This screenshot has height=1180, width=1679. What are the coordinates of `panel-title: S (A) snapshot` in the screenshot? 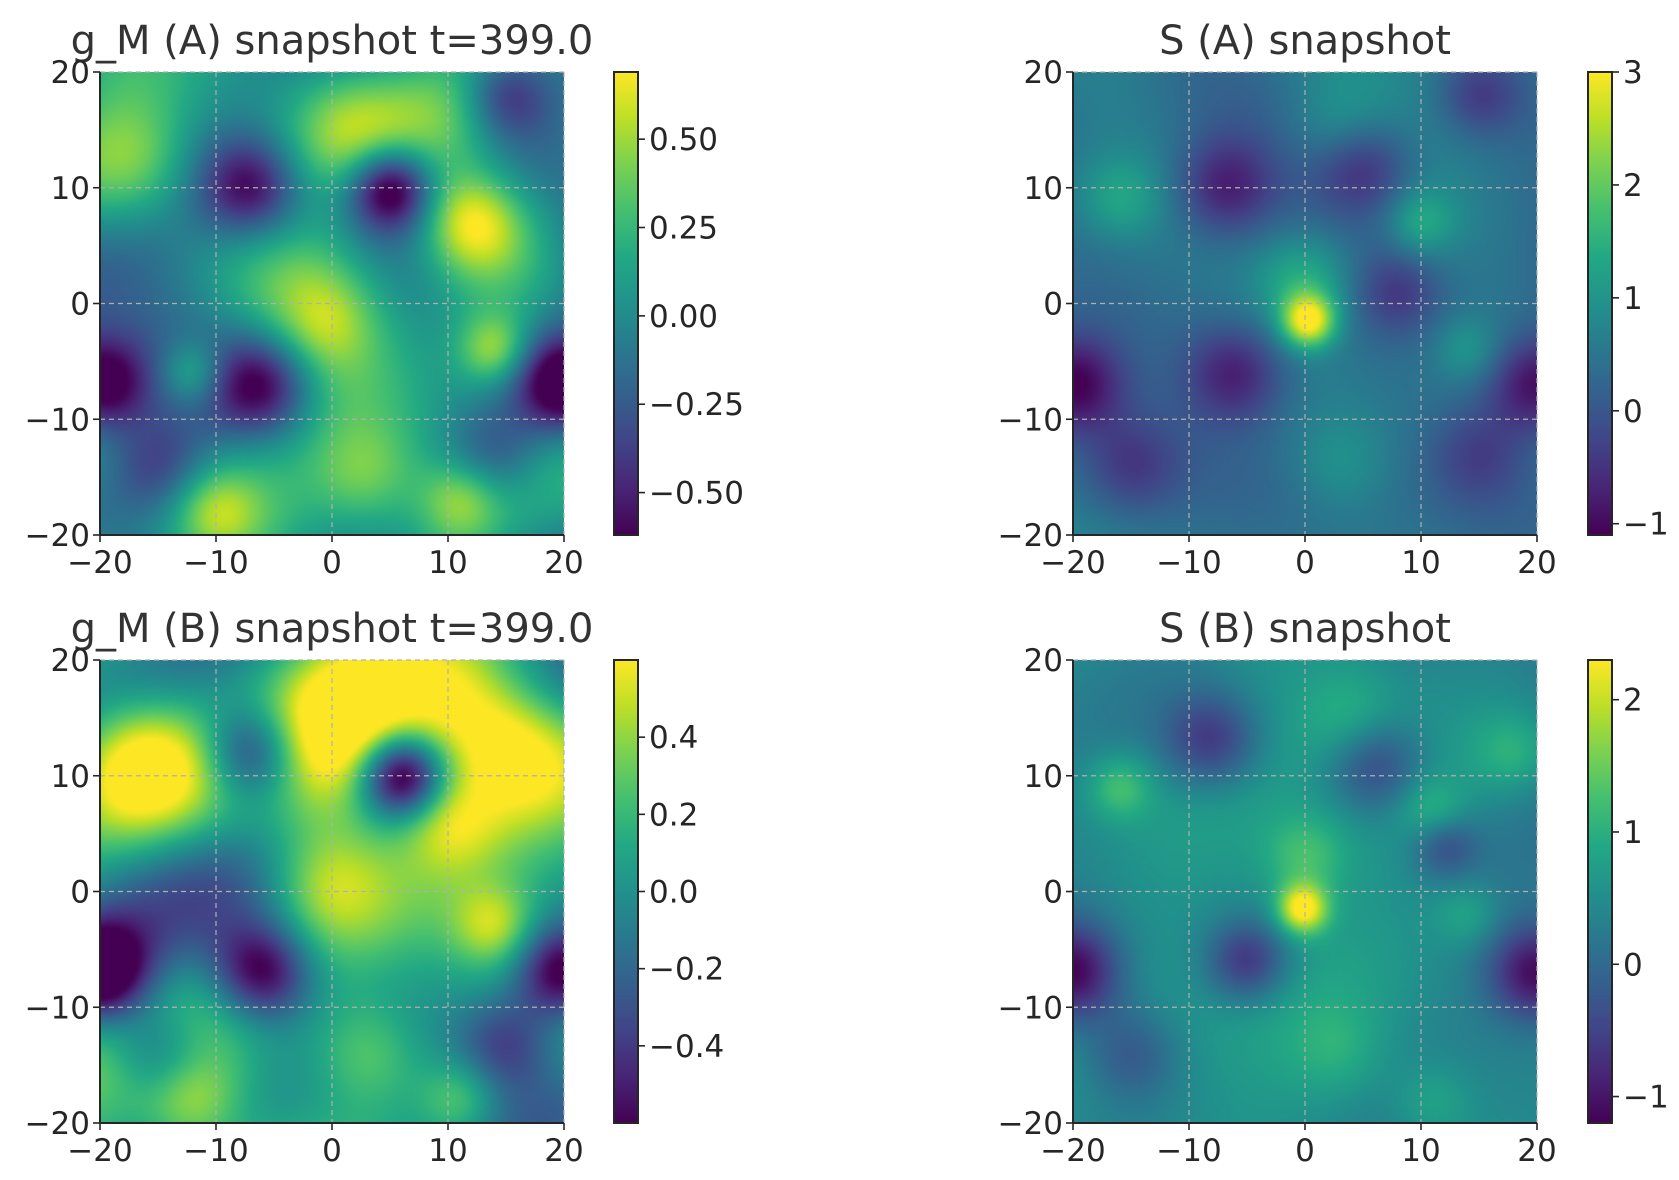 It's located at (1305, 41).